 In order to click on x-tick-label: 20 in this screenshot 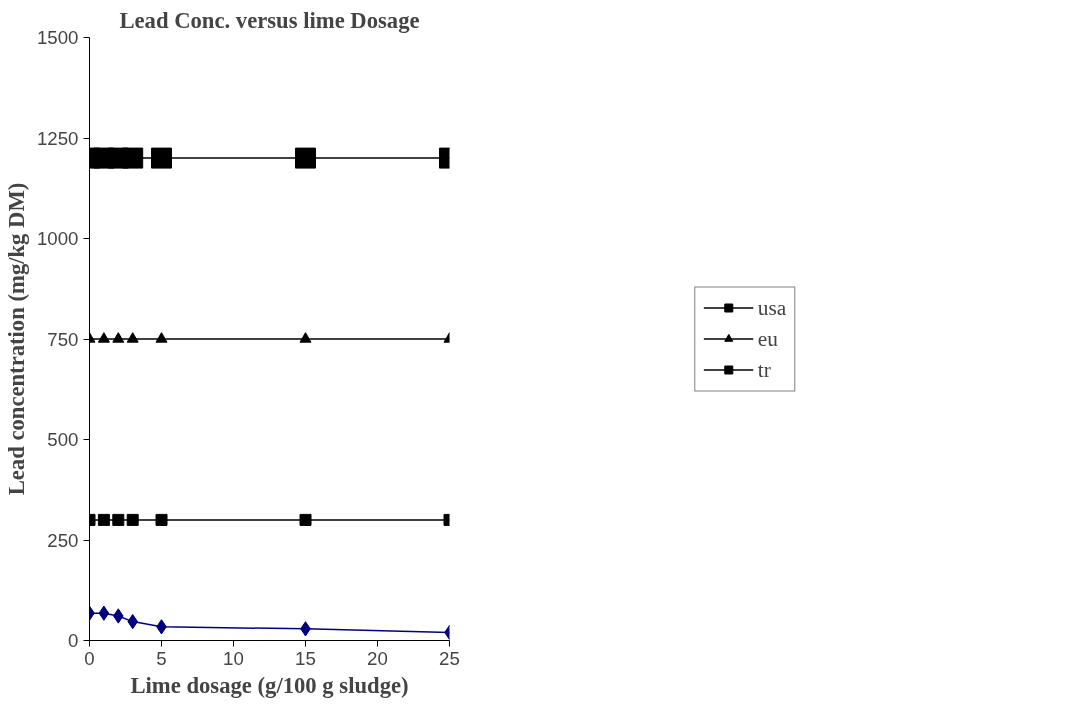, I will do `click(377, 658)`.